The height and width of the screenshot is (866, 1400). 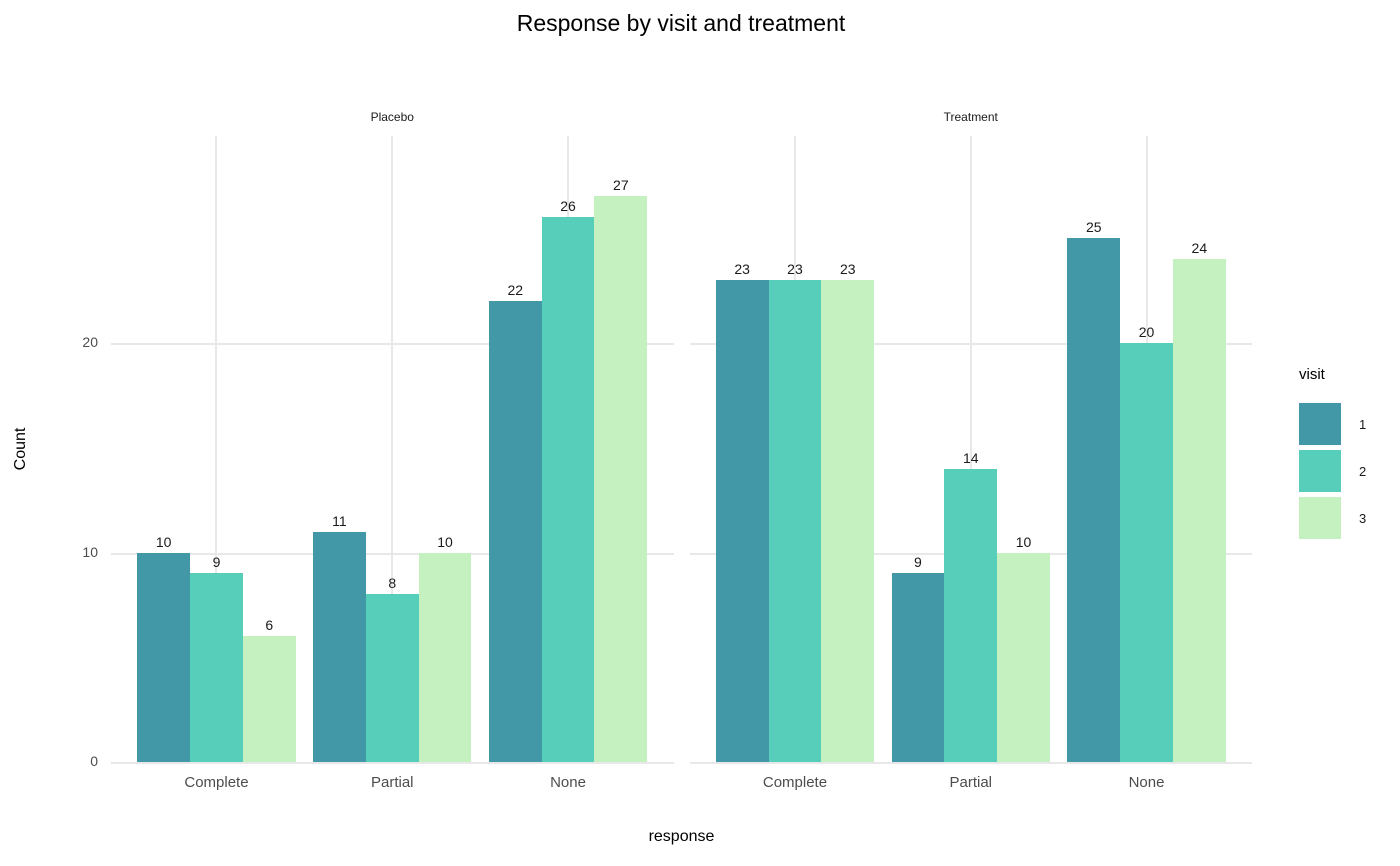 I want to click on legend-key-visit-2: 2, so click(x=1332, y=471).